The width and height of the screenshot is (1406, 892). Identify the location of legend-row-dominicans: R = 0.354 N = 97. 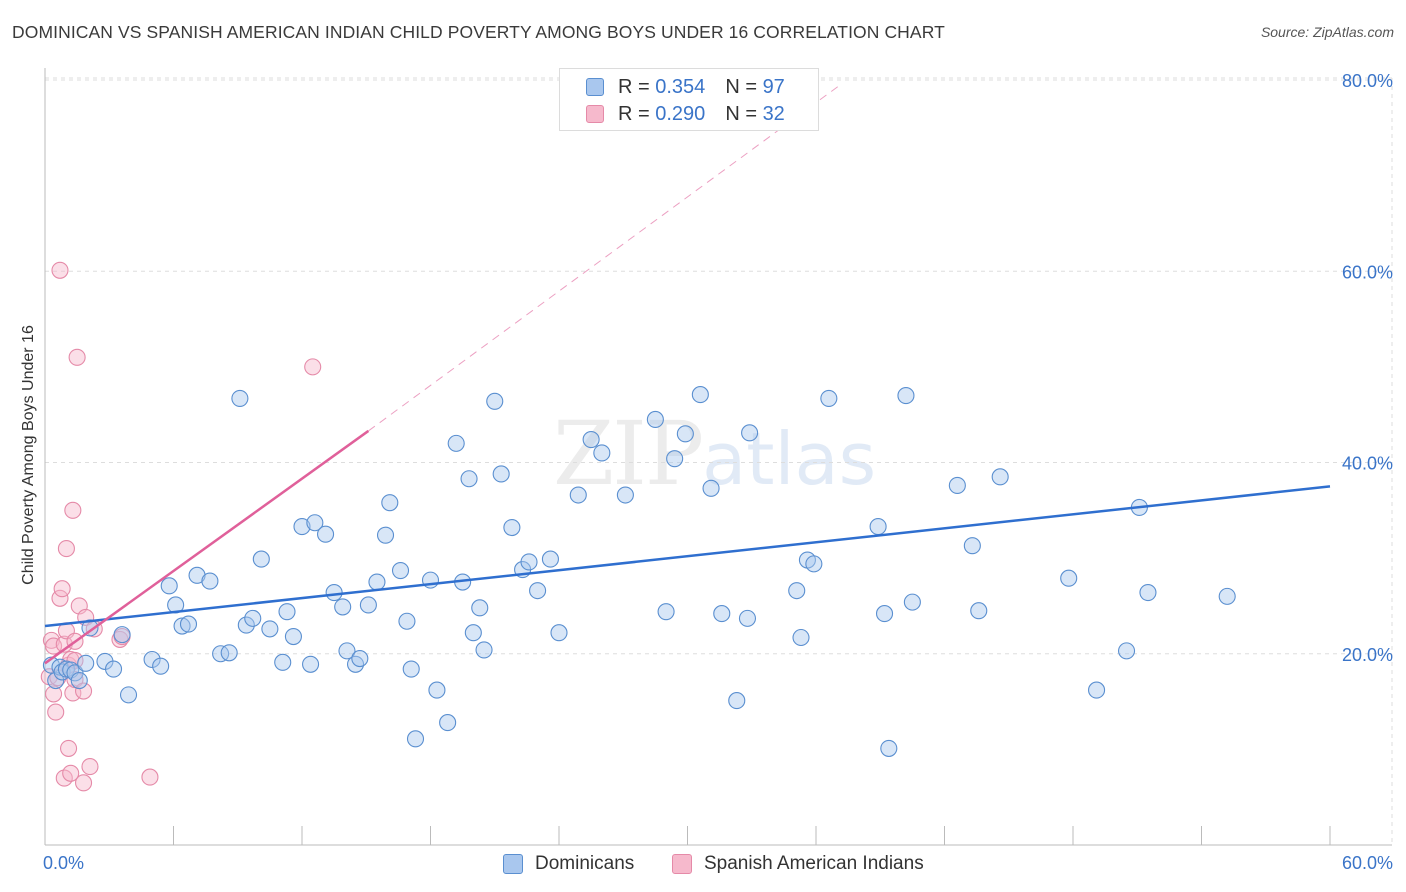
(685, 87).